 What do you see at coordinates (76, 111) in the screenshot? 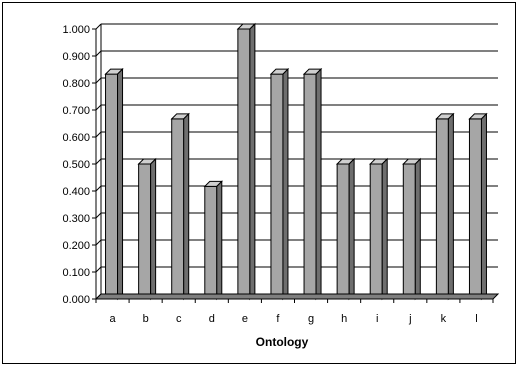
I see `y-tick-label: 0.700` at bounding box center [76, 111].